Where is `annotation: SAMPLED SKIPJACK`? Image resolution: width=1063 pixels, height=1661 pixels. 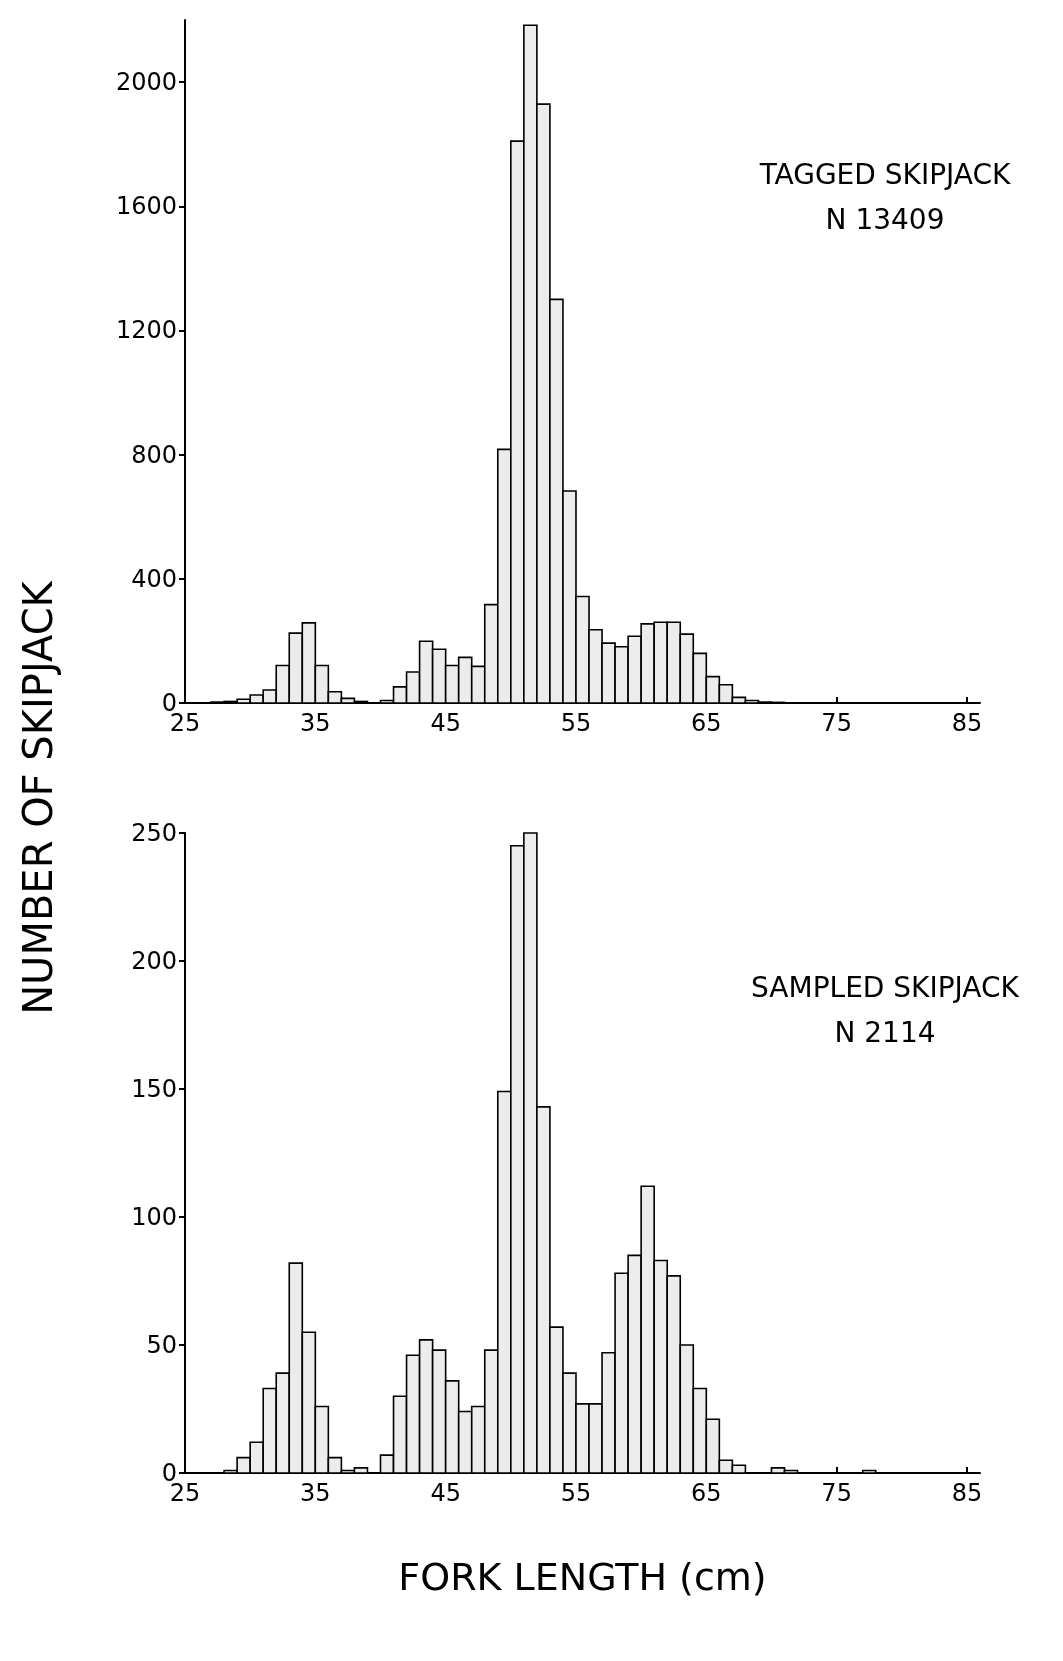
annotation: SAMPLED SKIPJACK is located at coordinates (885, 987).